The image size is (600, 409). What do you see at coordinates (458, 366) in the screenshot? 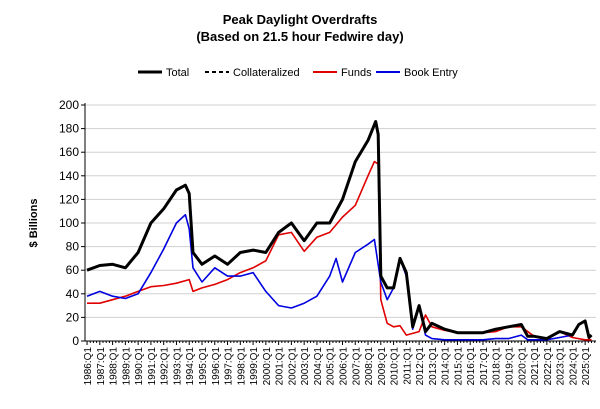
I see `x-tick-label: 2015:Q1` at bounding box center [458, 366].